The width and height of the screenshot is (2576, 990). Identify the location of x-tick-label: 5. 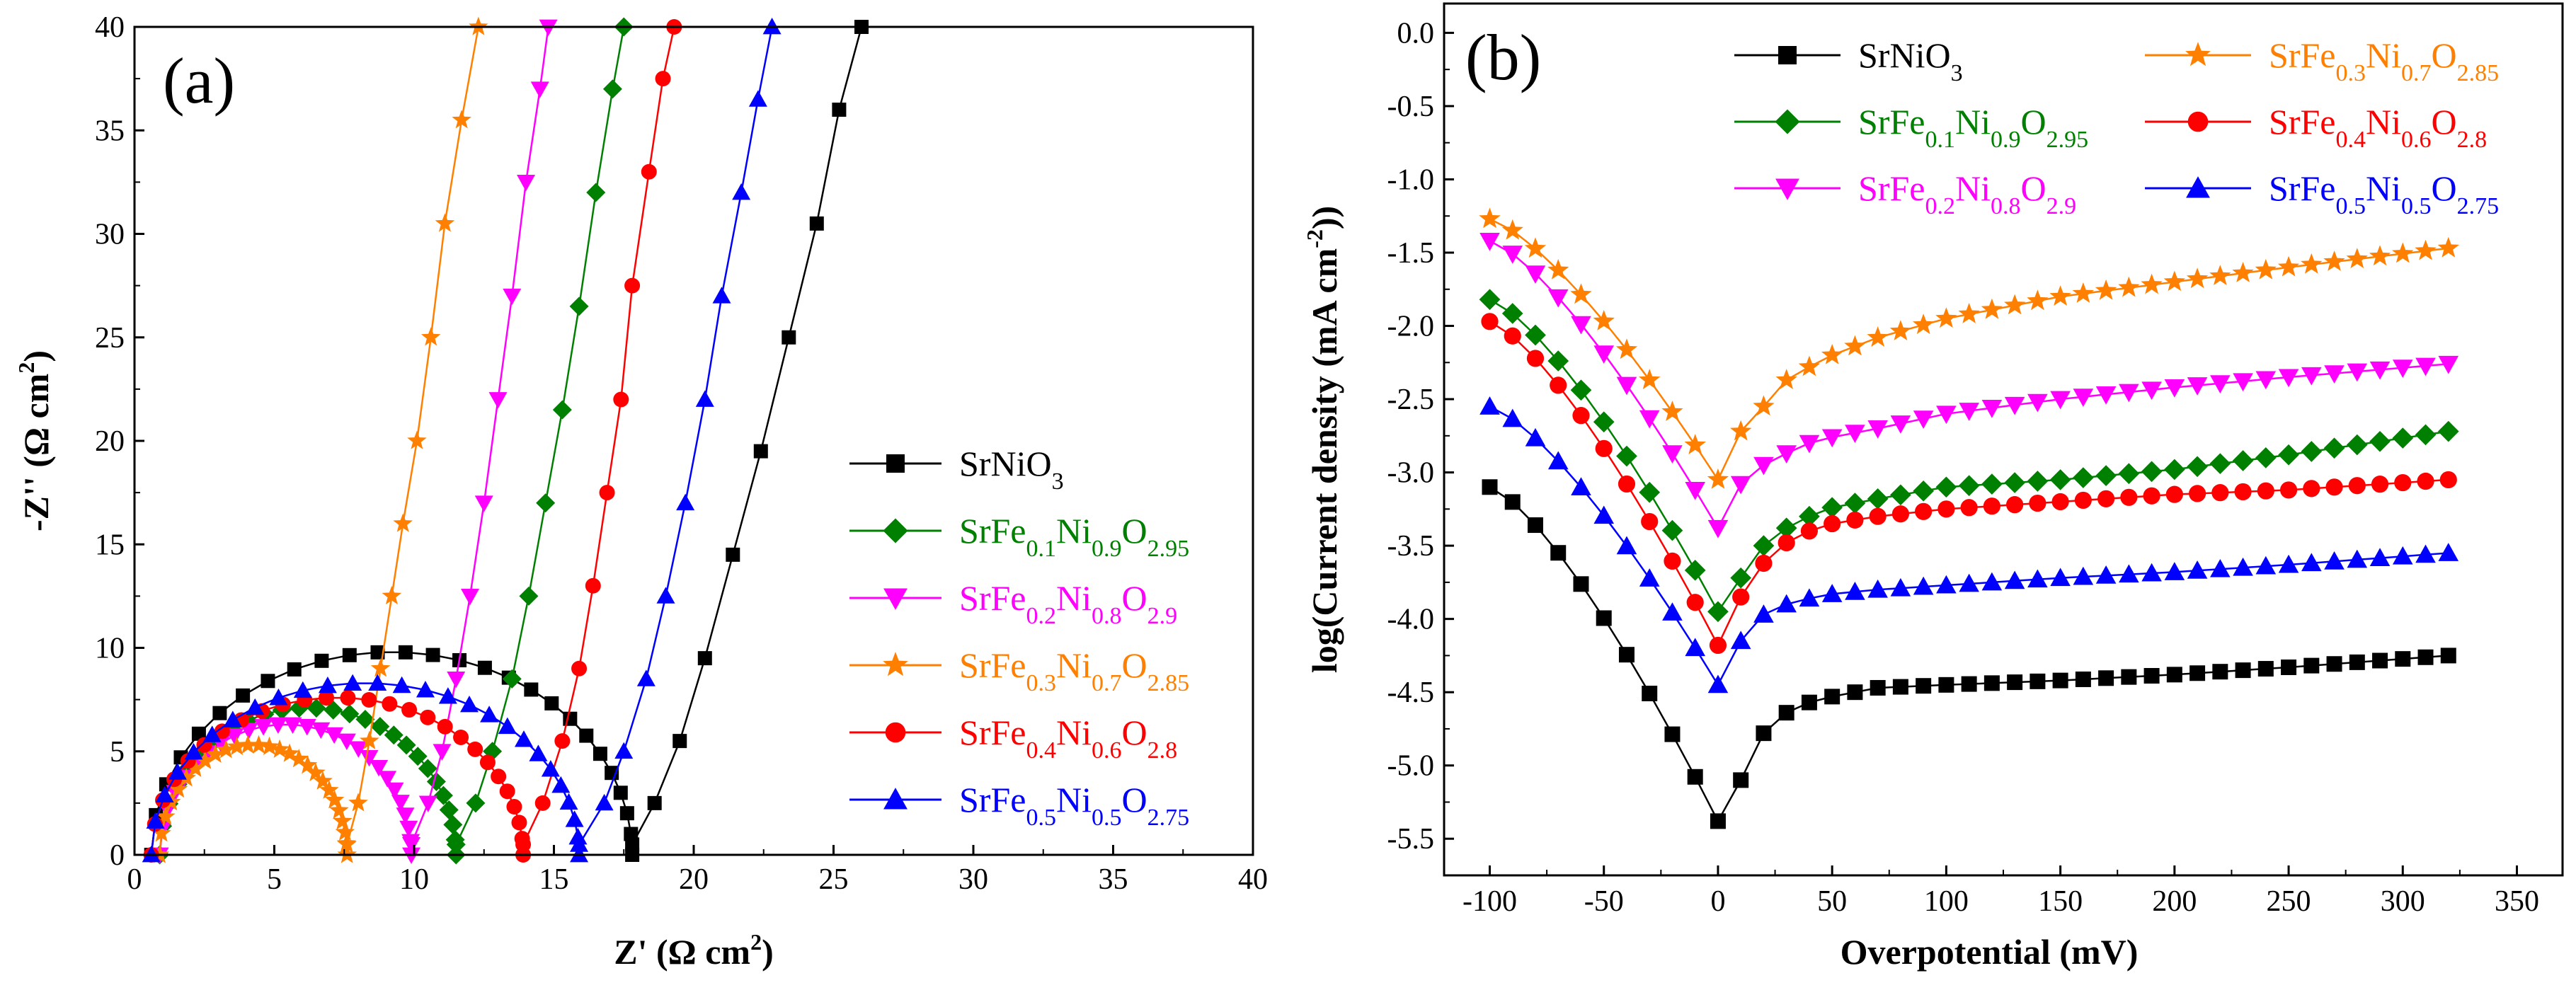
(274, 879).